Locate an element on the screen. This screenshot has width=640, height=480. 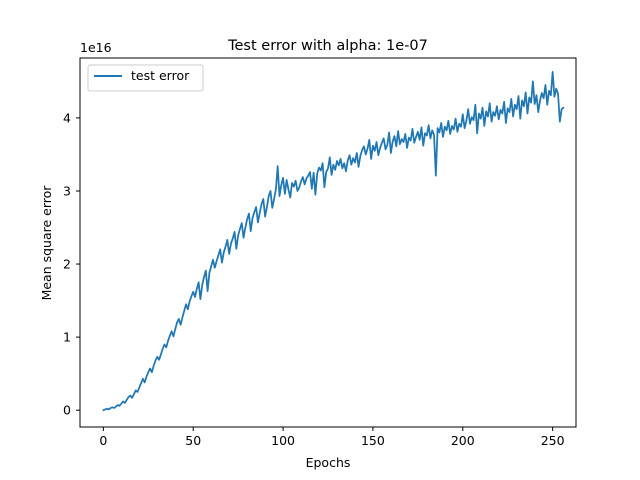
y-tick-label: 1 is located at coordinates (67, 337).